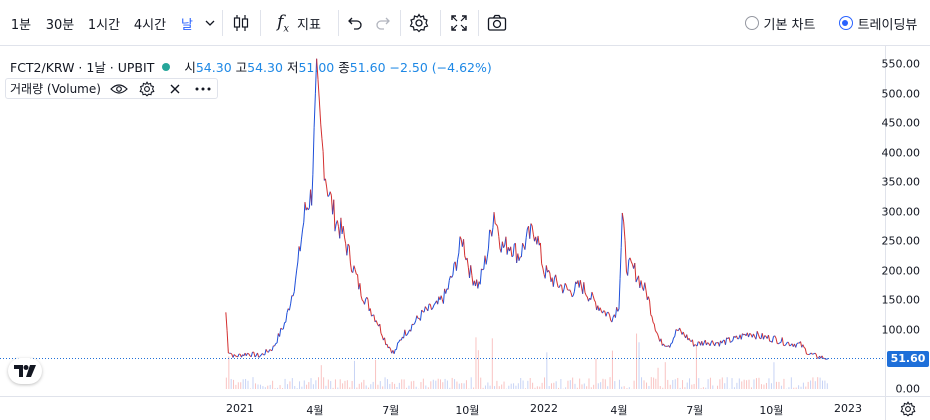 This screenshot has height=420, width=930. Describe the element at coordinates (299, 23) in the screenshot. I see `indicators-button: fx 지표` at that location.